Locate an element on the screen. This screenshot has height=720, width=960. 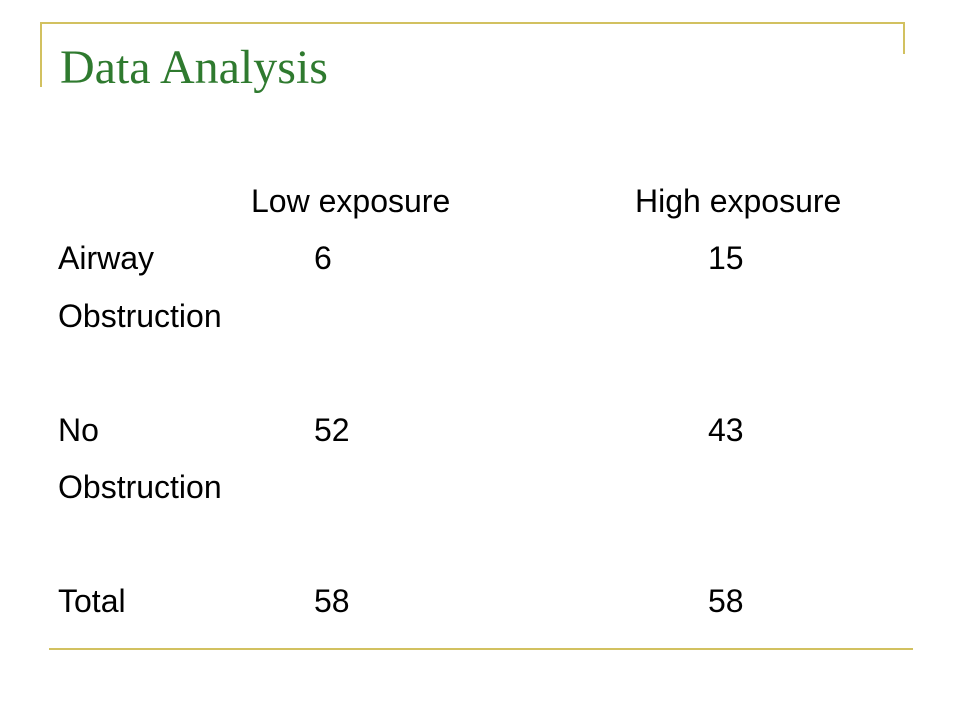
cell-total-high: 58 is located at coordinates (726, 601).